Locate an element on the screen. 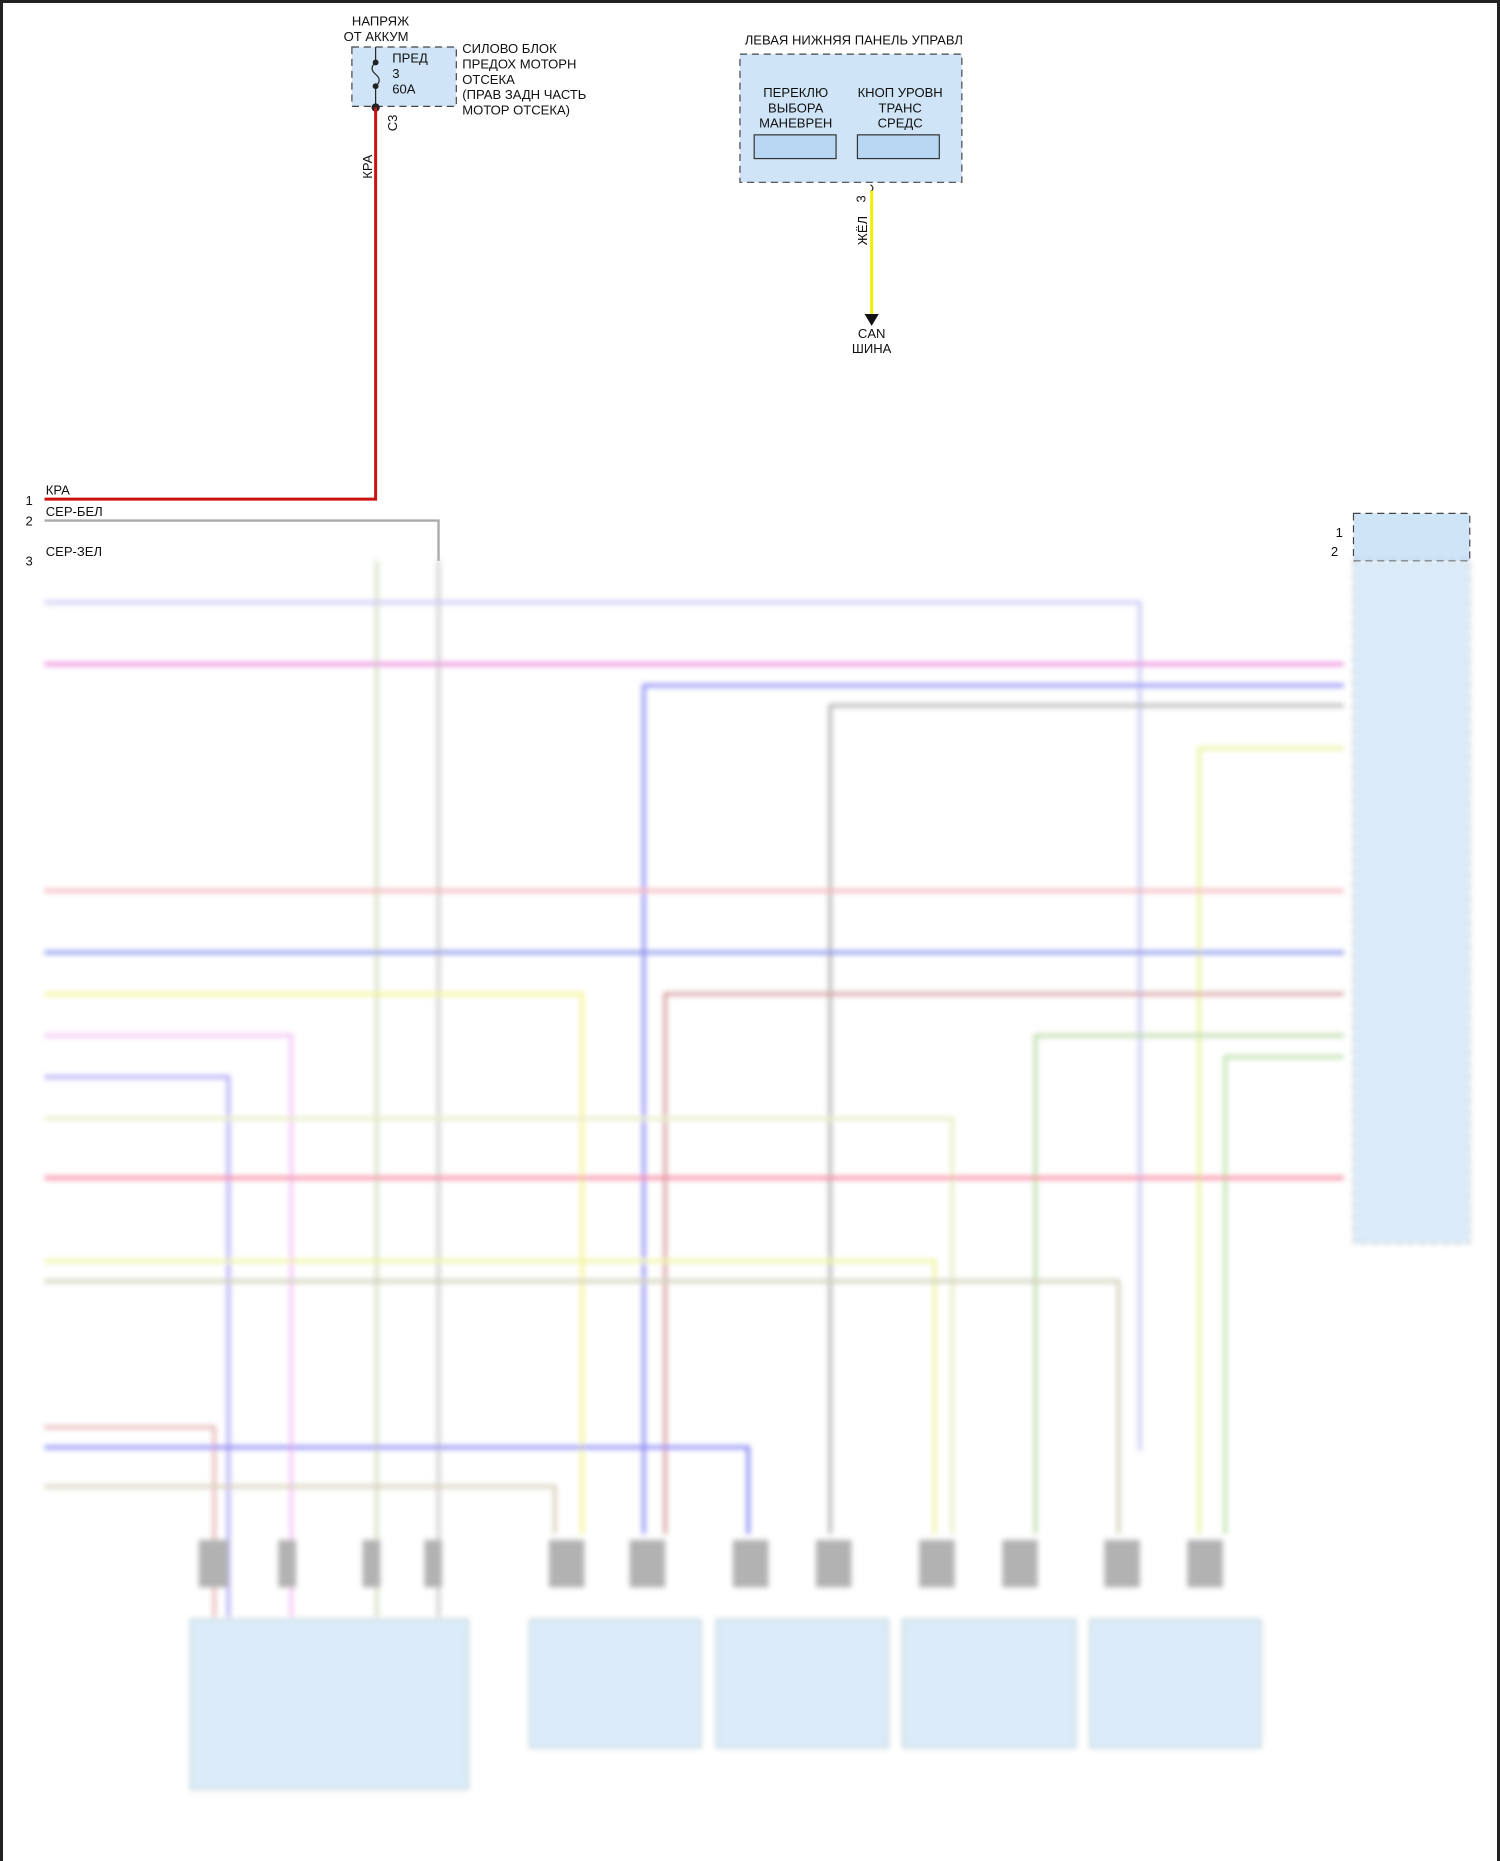 The width and height of the screenshot is (1500, 1861). wire-label: СЕР-БЕЛ is located at coordinates (74, 511).